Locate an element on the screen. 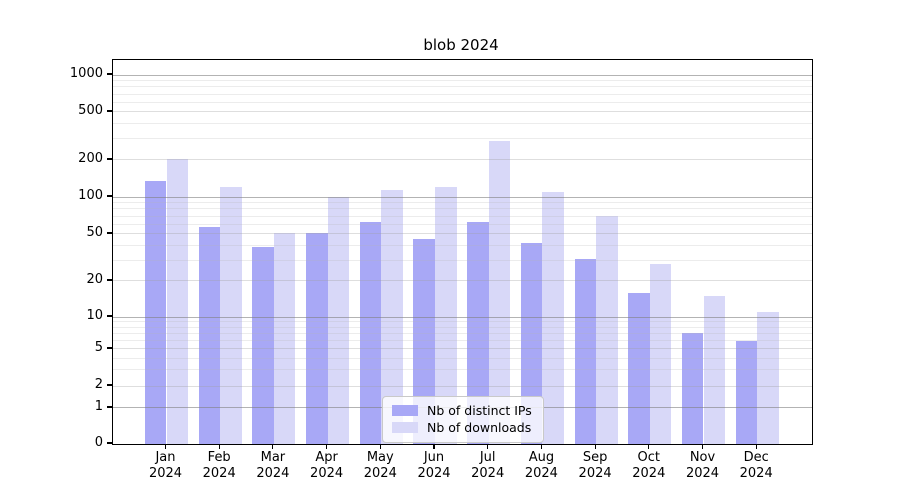 This screenshot has width=900, height=500. bar-ips-dec is located at coordinates (746, 392).